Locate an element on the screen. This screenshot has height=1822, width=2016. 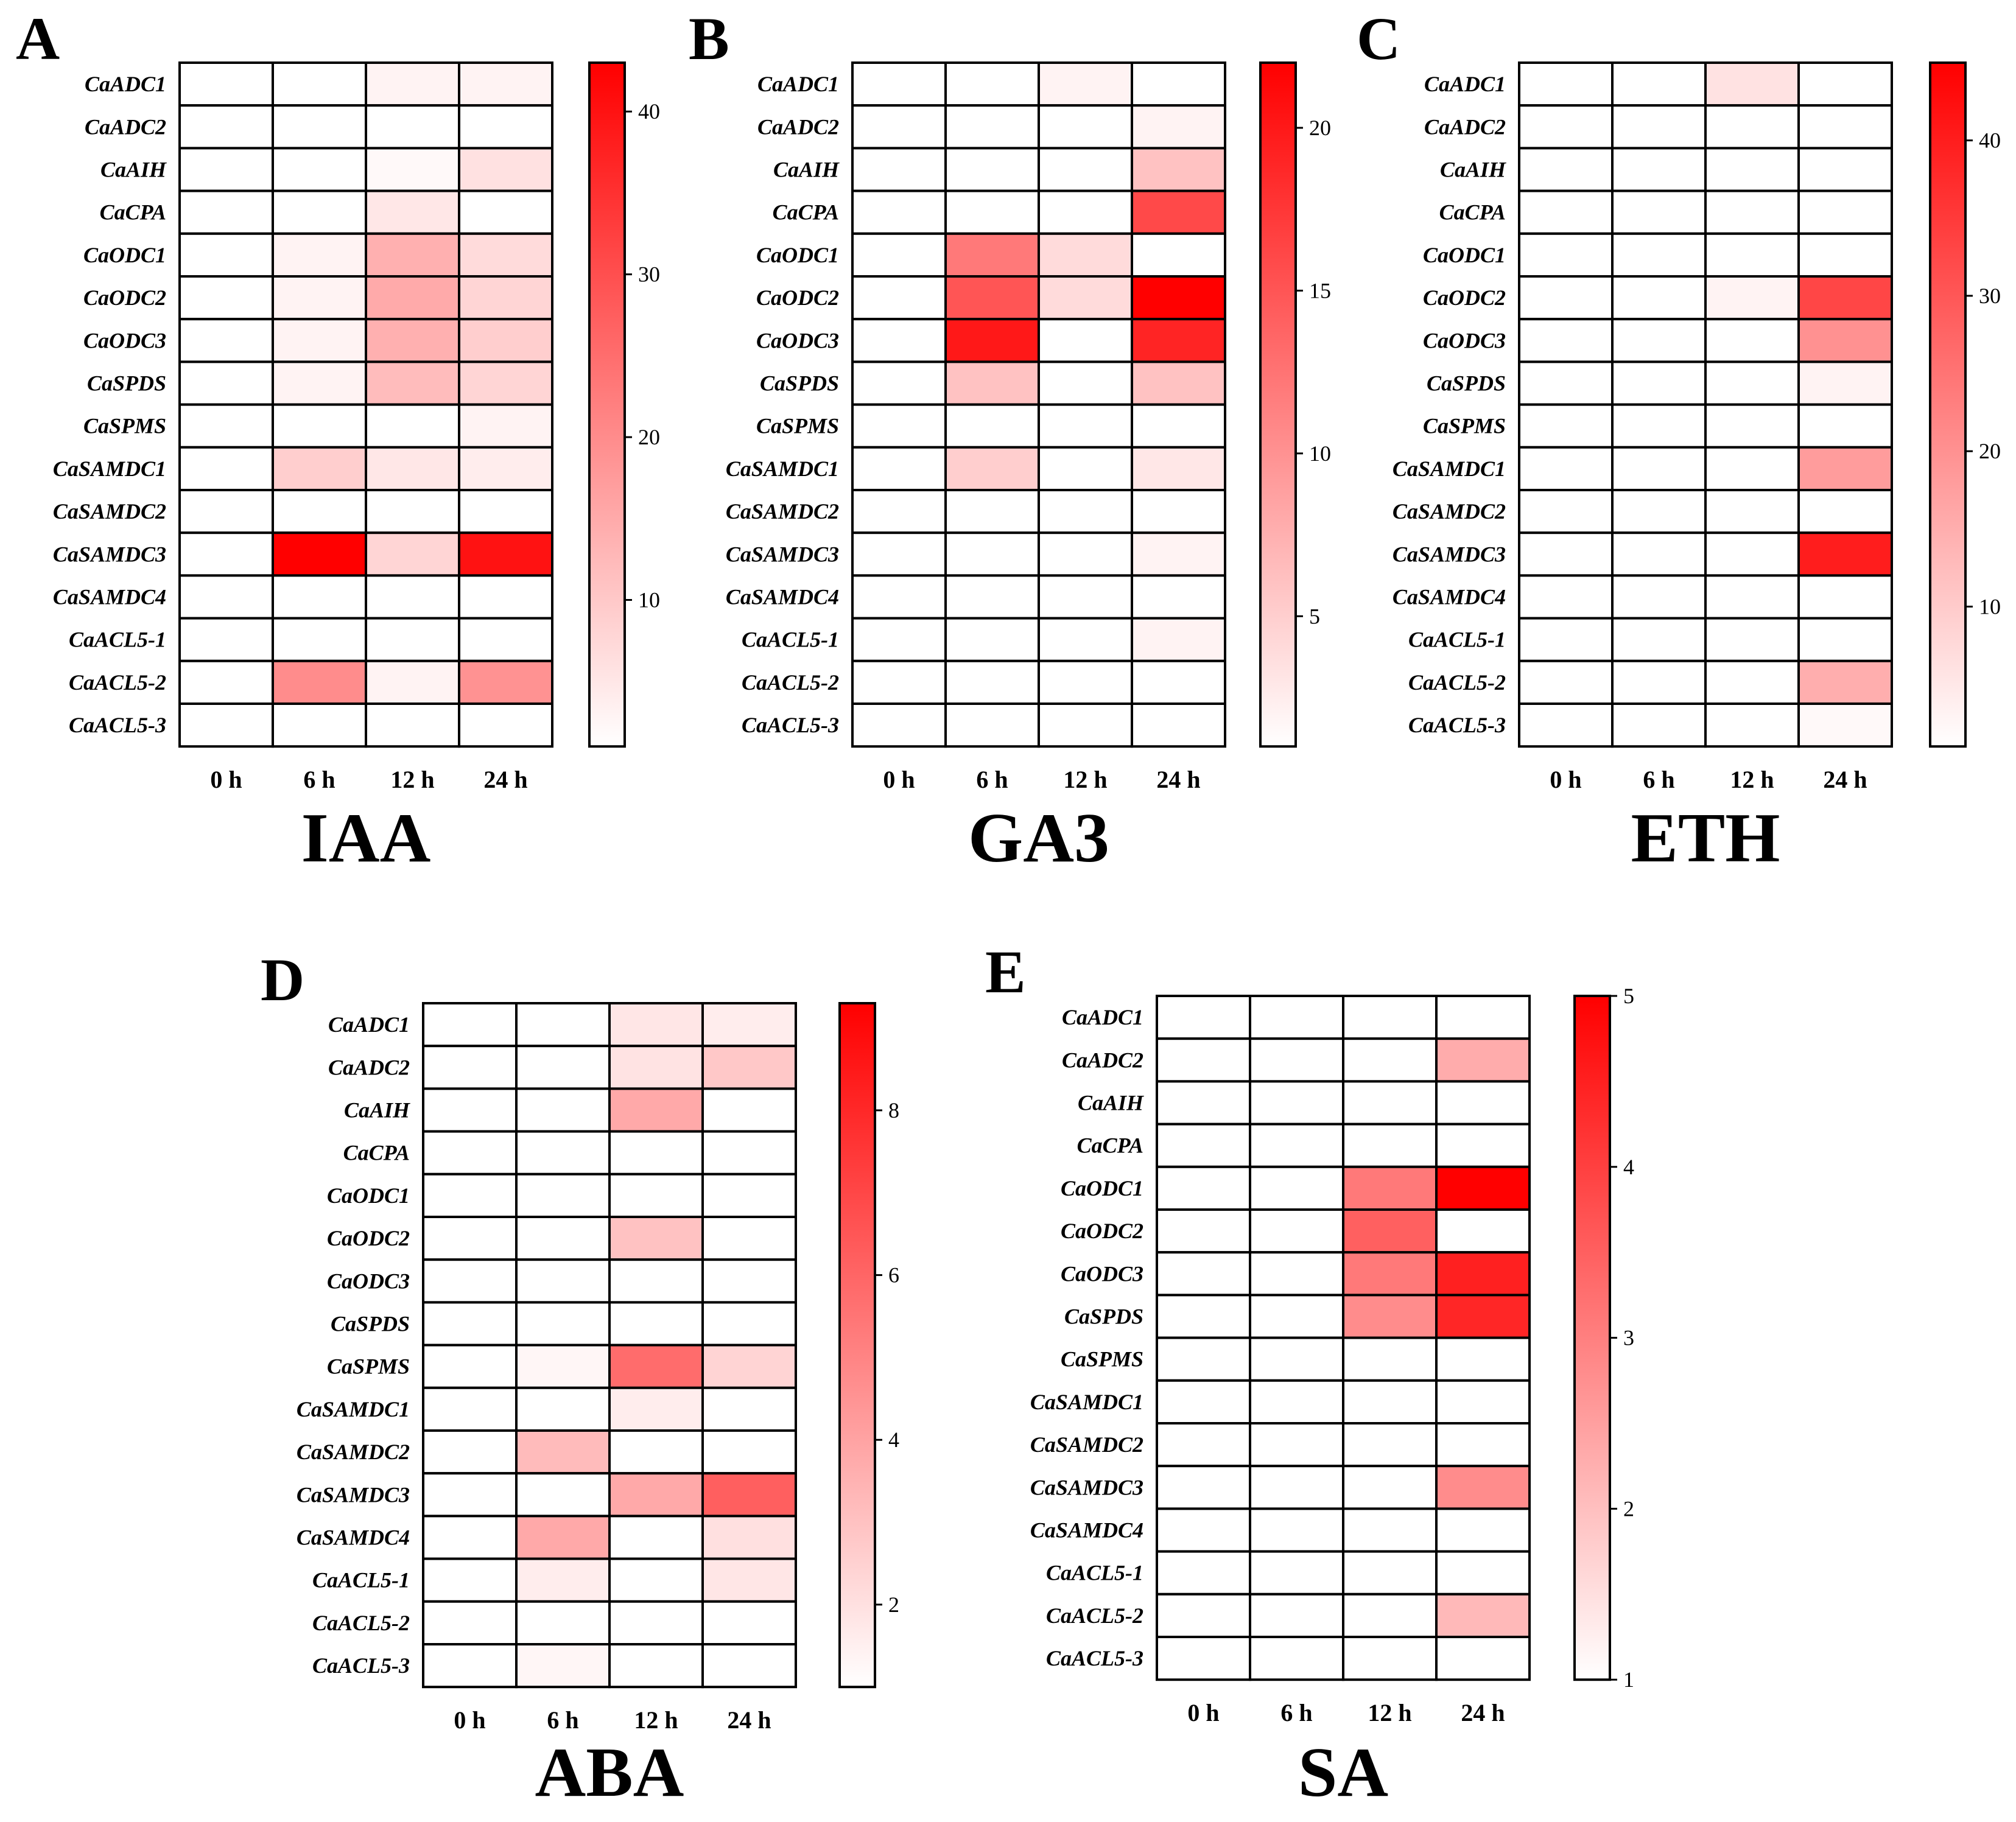
colorbar-tick-label: 30 is located at coordinates (649, 275).